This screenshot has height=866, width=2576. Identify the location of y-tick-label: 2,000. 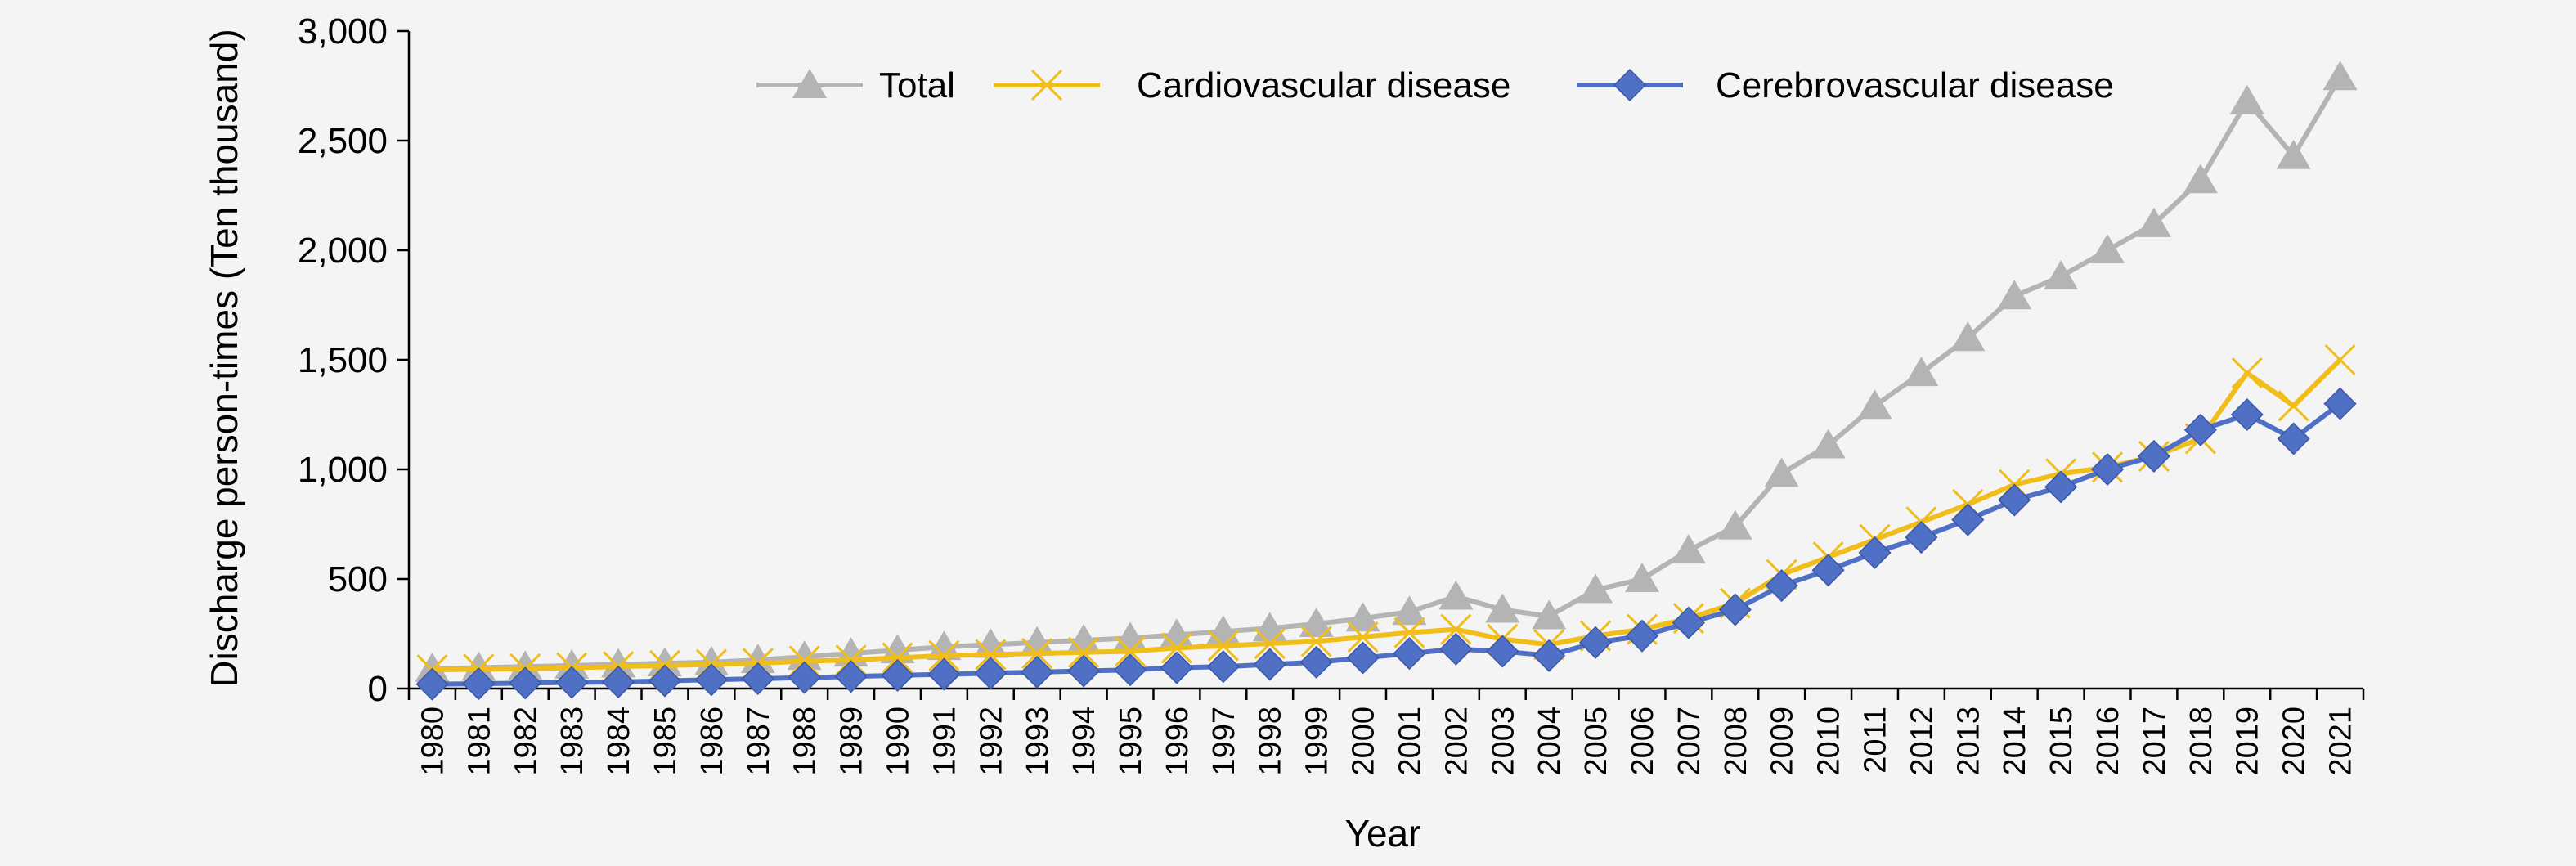
(343, 251).